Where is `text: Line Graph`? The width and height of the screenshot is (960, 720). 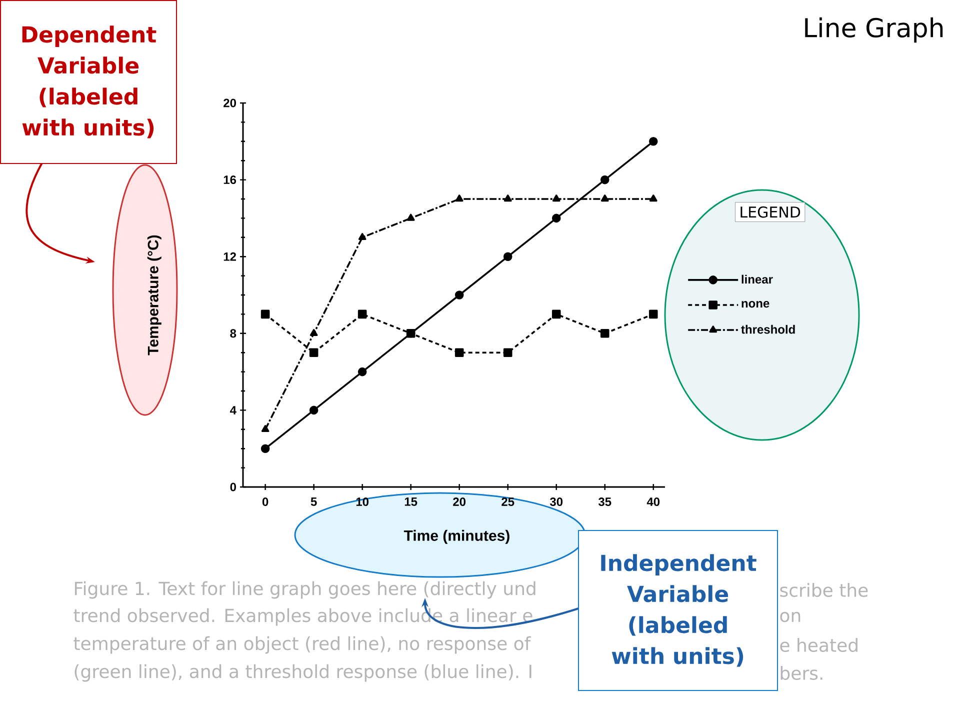 text: Line Graph is located at coordinates (874, 30).